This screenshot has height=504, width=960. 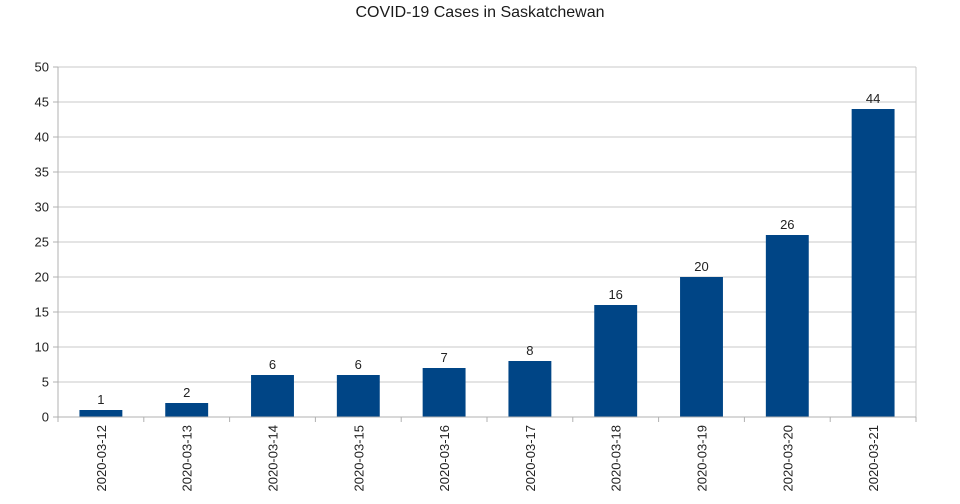 I want to click on data-label: 1, so click(x=100, y=399).